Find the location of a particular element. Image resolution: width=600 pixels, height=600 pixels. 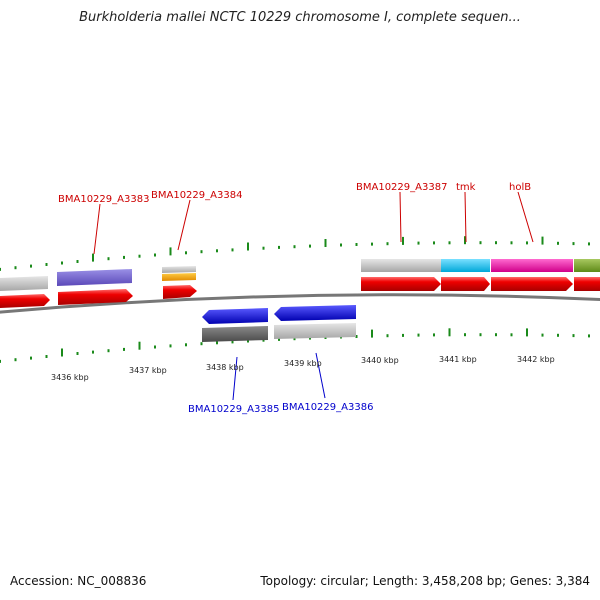

feature-bar-cyan is located at coordinates (465, 265).